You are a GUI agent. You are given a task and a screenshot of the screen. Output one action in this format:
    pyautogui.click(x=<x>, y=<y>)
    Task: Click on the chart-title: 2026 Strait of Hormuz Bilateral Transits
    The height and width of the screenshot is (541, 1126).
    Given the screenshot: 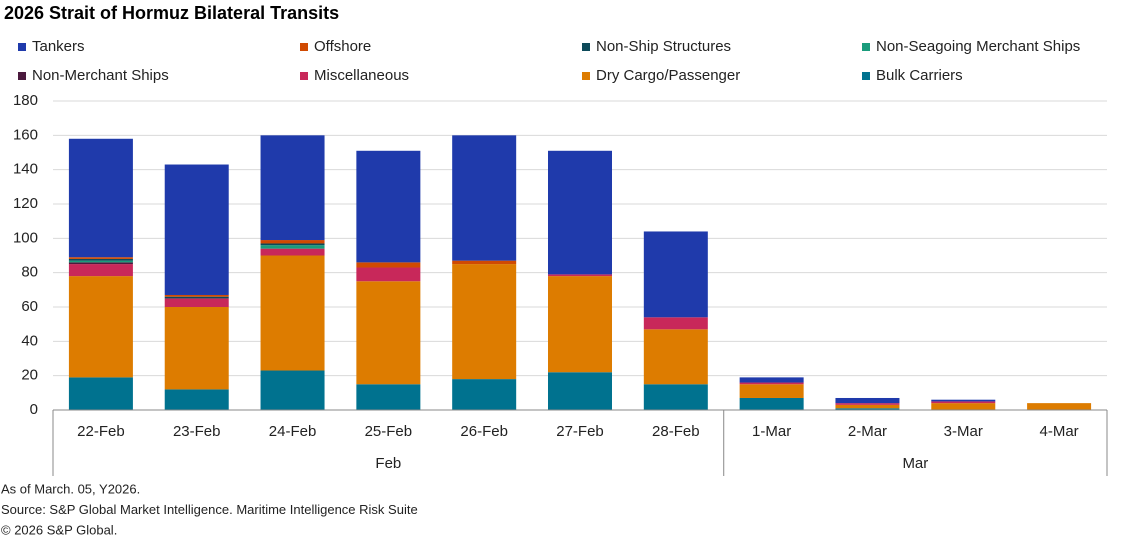 What is the action you would take?
    pyautogui.click(x=171, y=13)
    